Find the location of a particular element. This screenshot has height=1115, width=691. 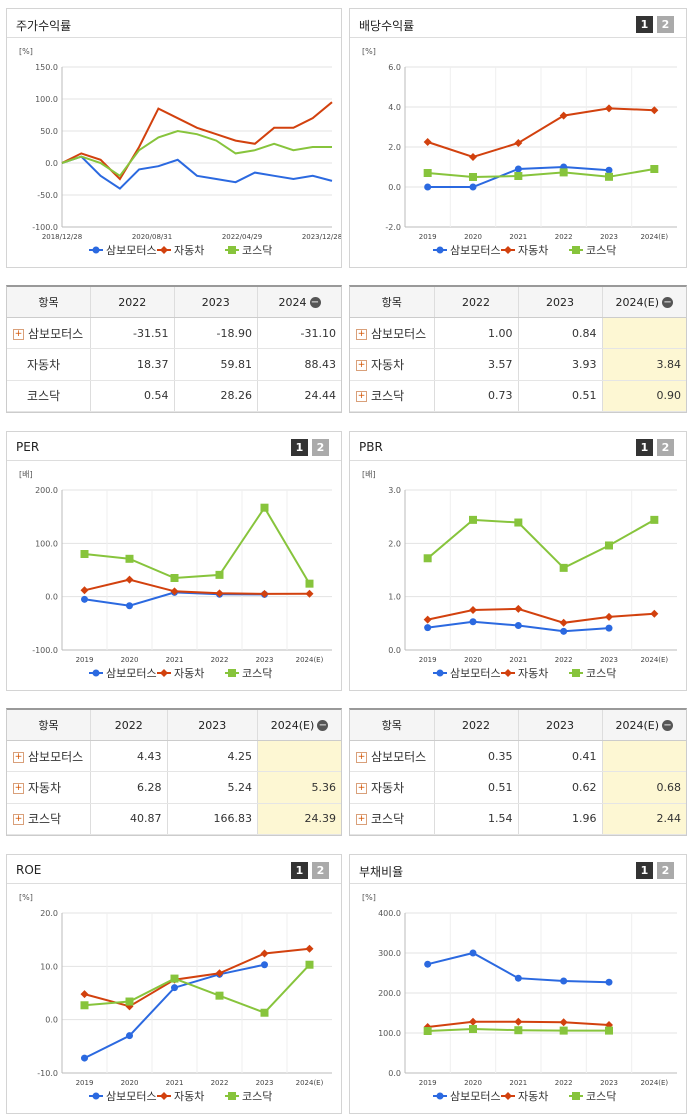

y-tick-label: 100.0 is located at coordinates (389, 1033).